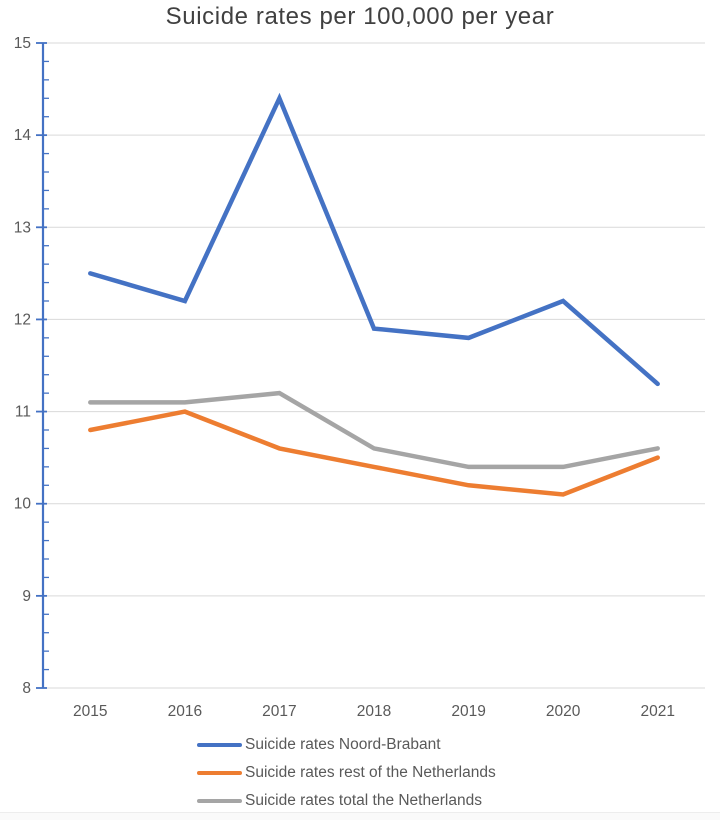  I want to click on legend-item-total-netherlands: Suicide rates total the Netherlands, so click(346, 801).